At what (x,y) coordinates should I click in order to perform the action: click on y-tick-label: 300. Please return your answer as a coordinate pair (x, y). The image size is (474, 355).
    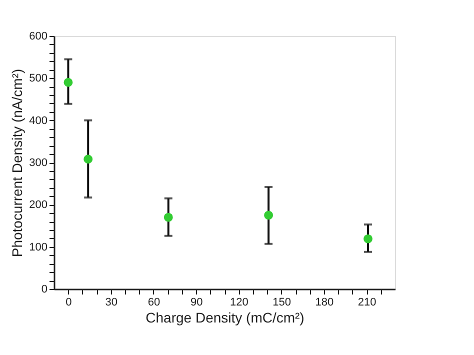
    Looking at the image, I should click on (38, 163).